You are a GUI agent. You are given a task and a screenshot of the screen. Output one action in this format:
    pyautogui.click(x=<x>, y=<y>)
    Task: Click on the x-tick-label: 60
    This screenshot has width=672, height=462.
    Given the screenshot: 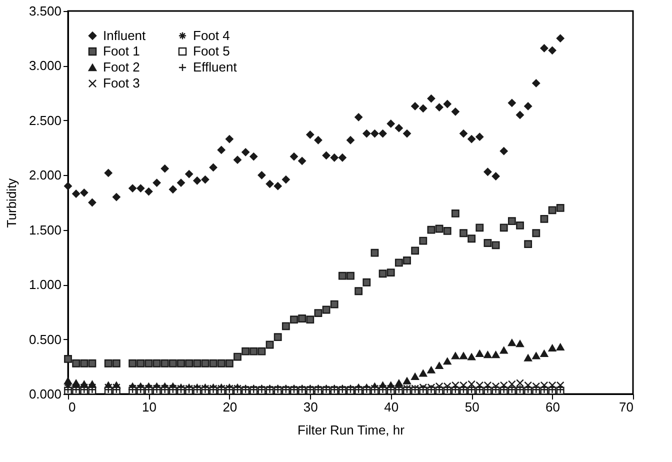 What is the action you would take?
    pyautogui.click(x=553, y=407)
    